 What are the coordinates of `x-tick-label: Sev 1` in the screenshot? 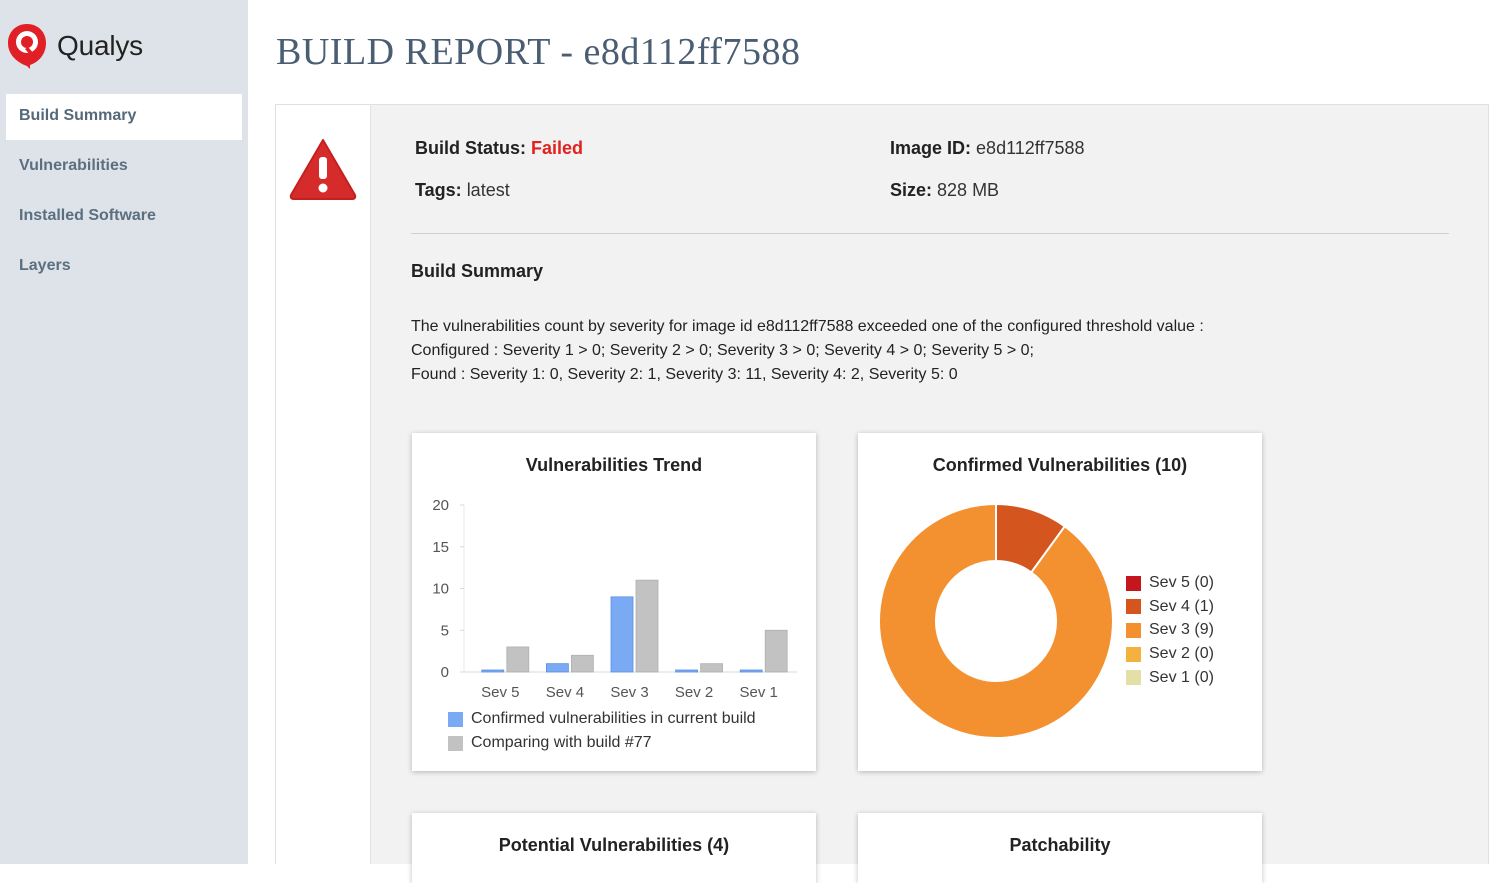 It's located at (759, 692).